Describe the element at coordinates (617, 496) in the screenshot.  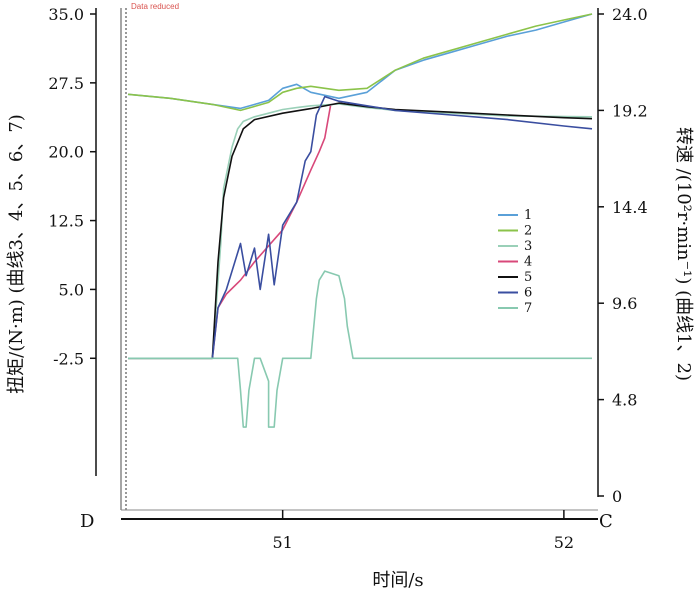
I see `y-right-tick-label: 0` at that location.